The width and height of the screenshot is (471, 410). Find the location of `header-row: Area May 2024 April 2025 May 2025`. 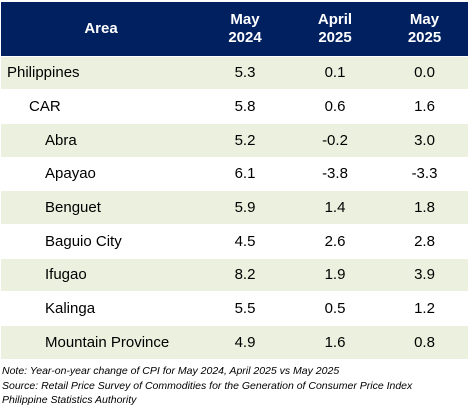

header-row: Area May 2024 April 2025 May 2025 is located at coordinates (234, 29).